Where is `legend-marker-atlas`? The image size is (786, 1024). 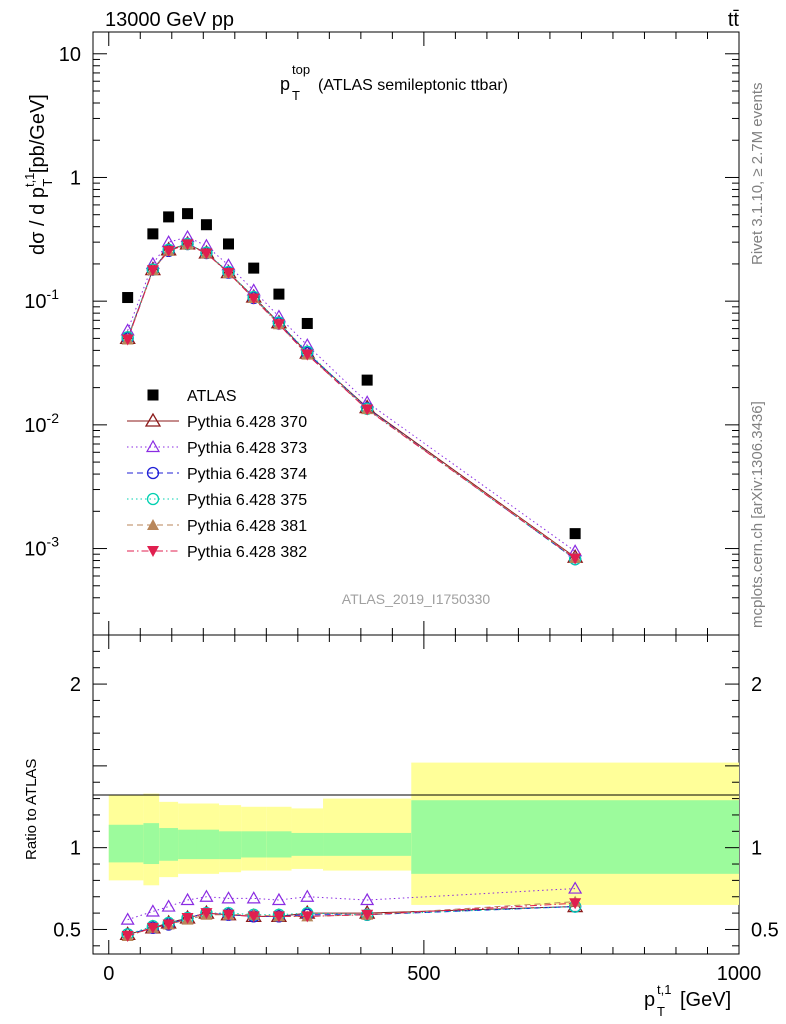
legend-marker-atlas is located at coordinates (153, 395).